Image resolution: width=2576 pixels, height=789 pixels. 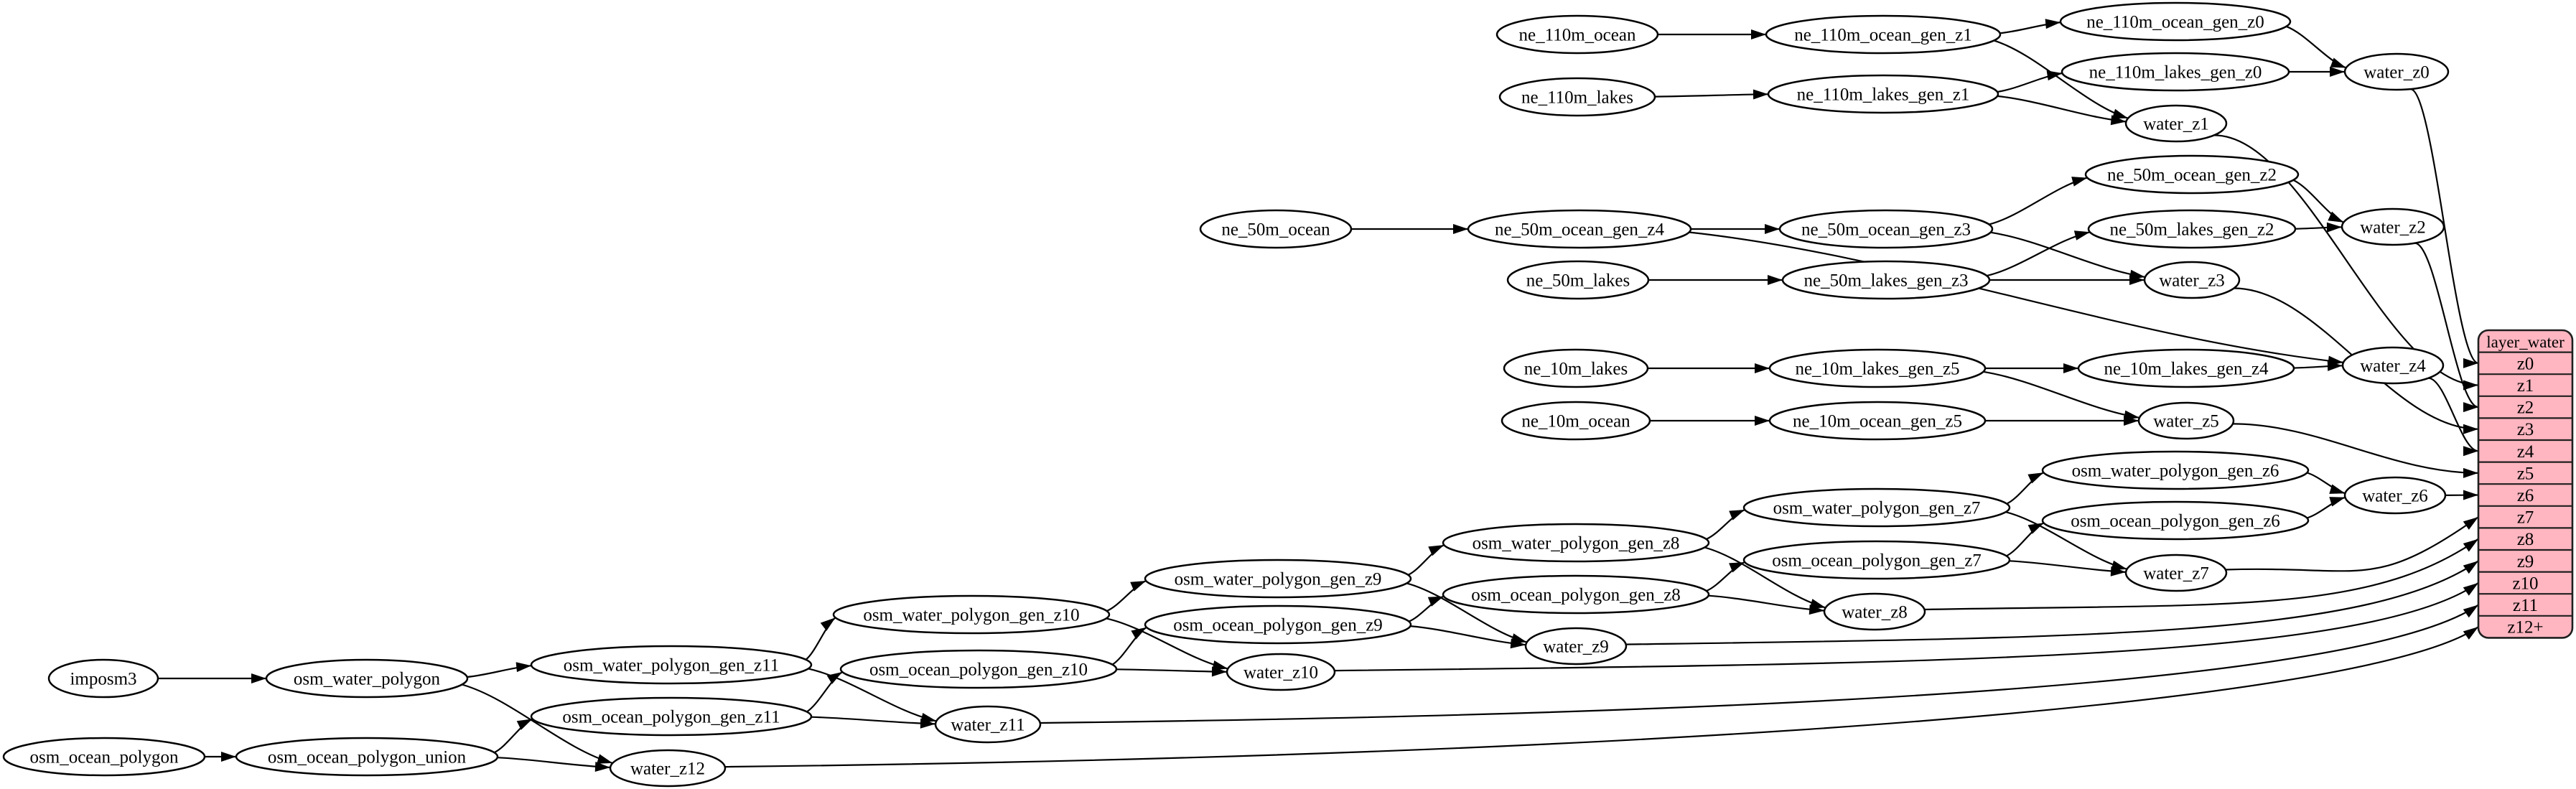 I want to click on edge-water_z8-to-layer_water-z8, so click(x=2201, y=574).